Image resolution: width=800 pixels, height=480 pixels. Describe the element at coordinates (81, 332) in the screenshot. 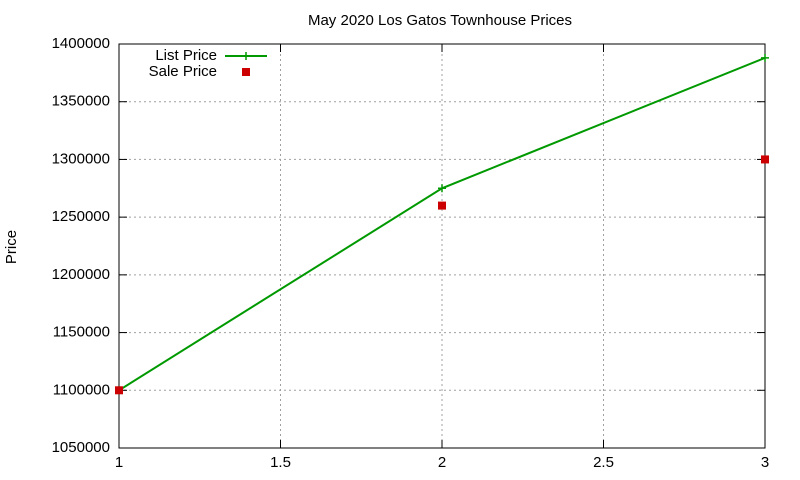

I see `y-tick-label: 1150000` at that location.